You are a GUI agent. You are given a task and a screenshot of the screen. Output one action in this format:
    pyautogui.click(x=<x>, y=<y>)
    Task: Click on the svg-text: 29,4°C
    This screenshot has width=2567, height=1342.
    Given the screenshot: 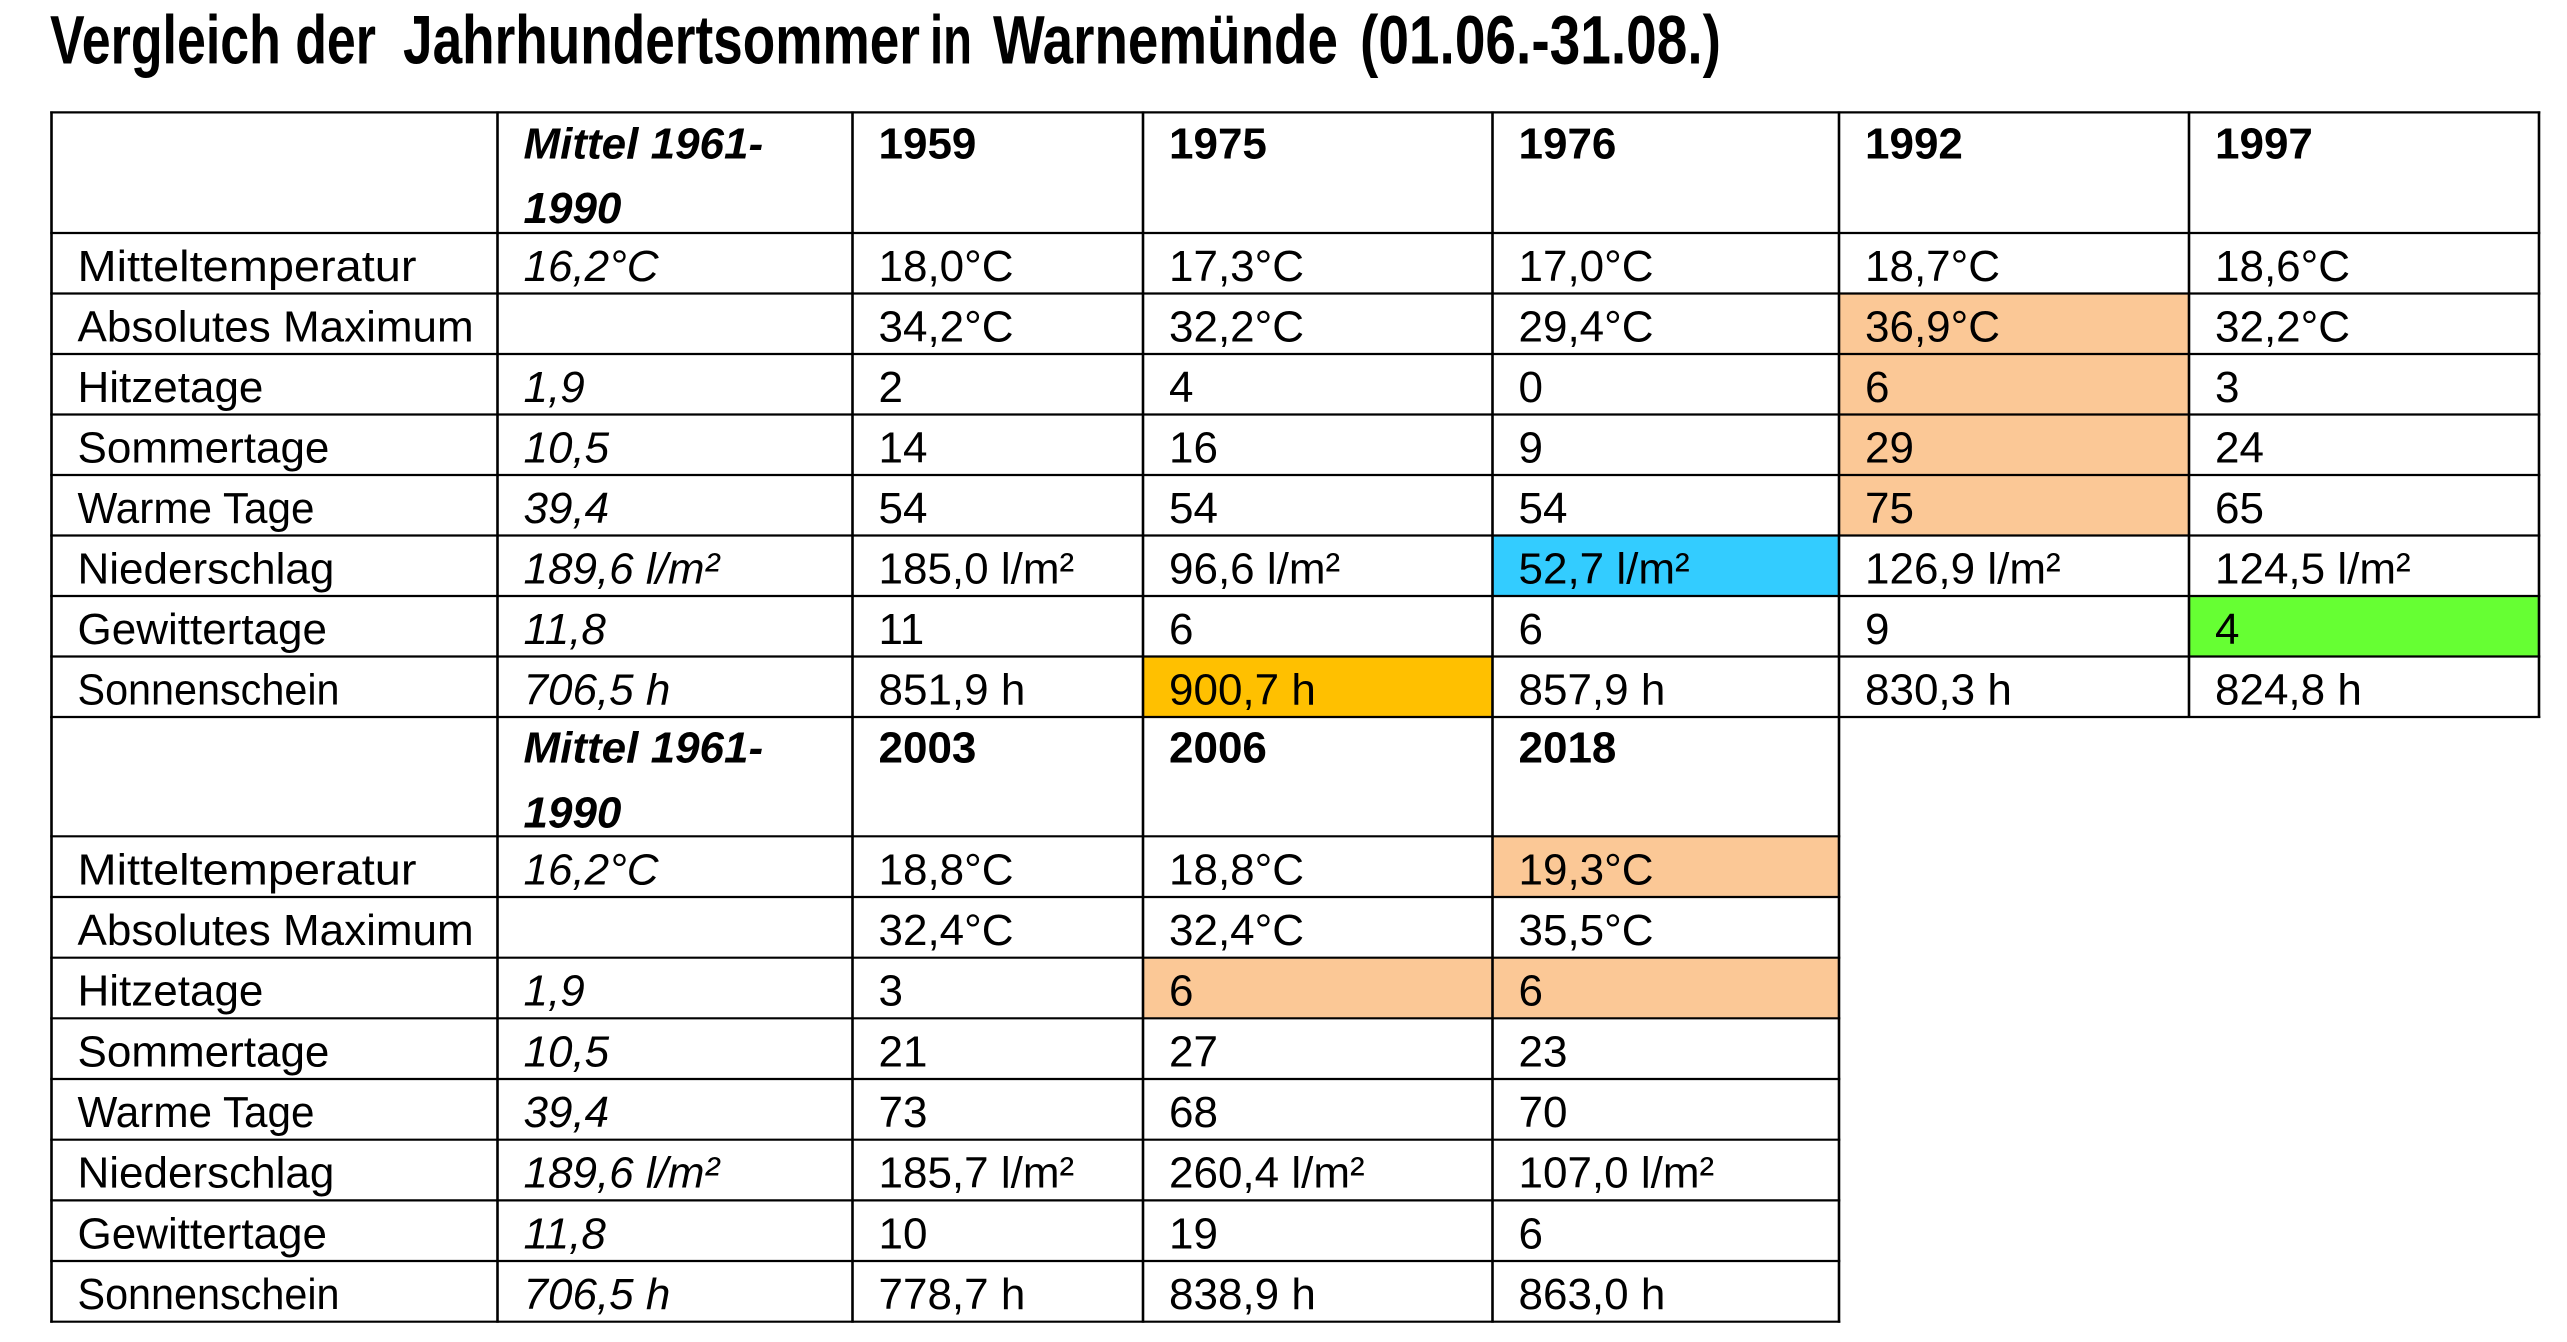 What is the action you would take?
    pyautogui.click(x=1586, y=327)
    